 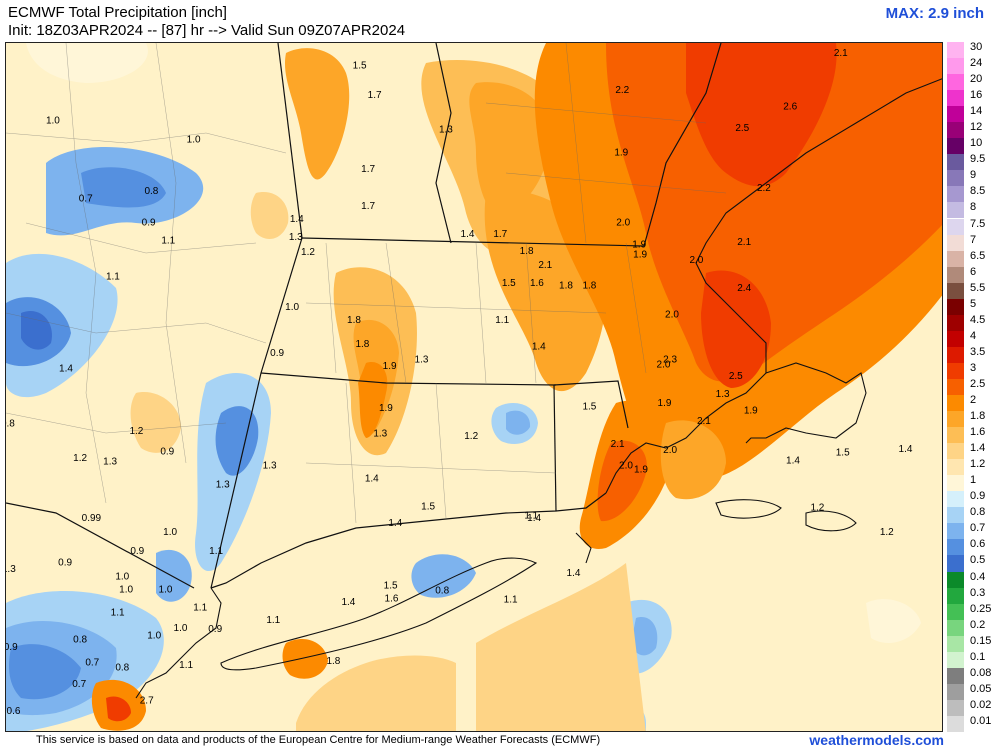 What do you see at coordinates (978, 448) in the screenshot?
I see `legend-label: 1.4` at bounding box center [978, 448].